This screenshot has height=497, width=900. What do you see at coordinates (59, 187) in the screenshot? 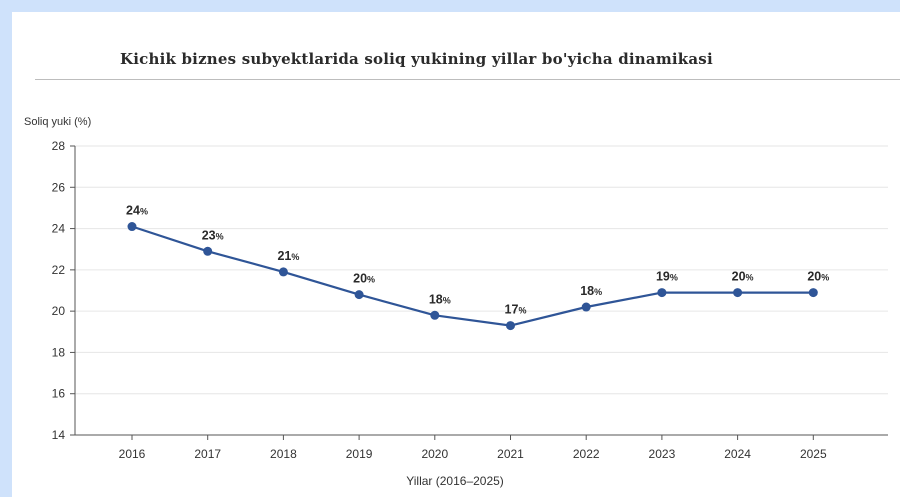
I see `y-tick-label: 26` at bounding box center [59, 187].